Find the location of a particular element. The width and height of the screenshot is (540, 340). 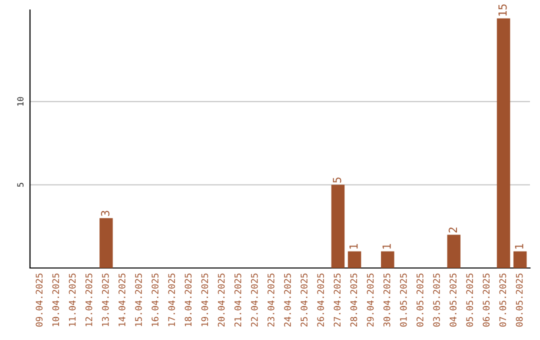

x-tick-label: 08.05.2025 is located at coordinates (519, 300).